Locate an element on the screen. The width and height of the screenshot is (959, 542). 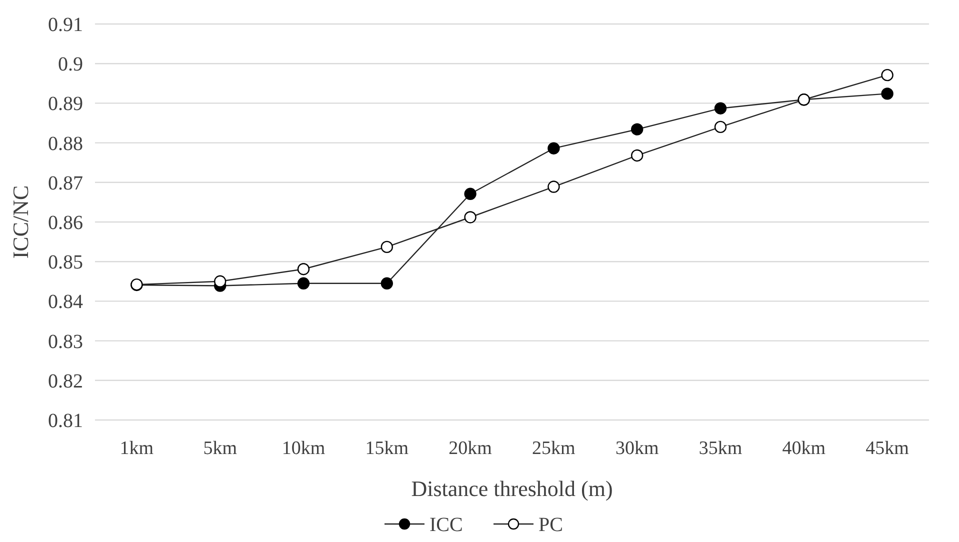
x-tick-label: 15km is located at coordinates (387, 448).